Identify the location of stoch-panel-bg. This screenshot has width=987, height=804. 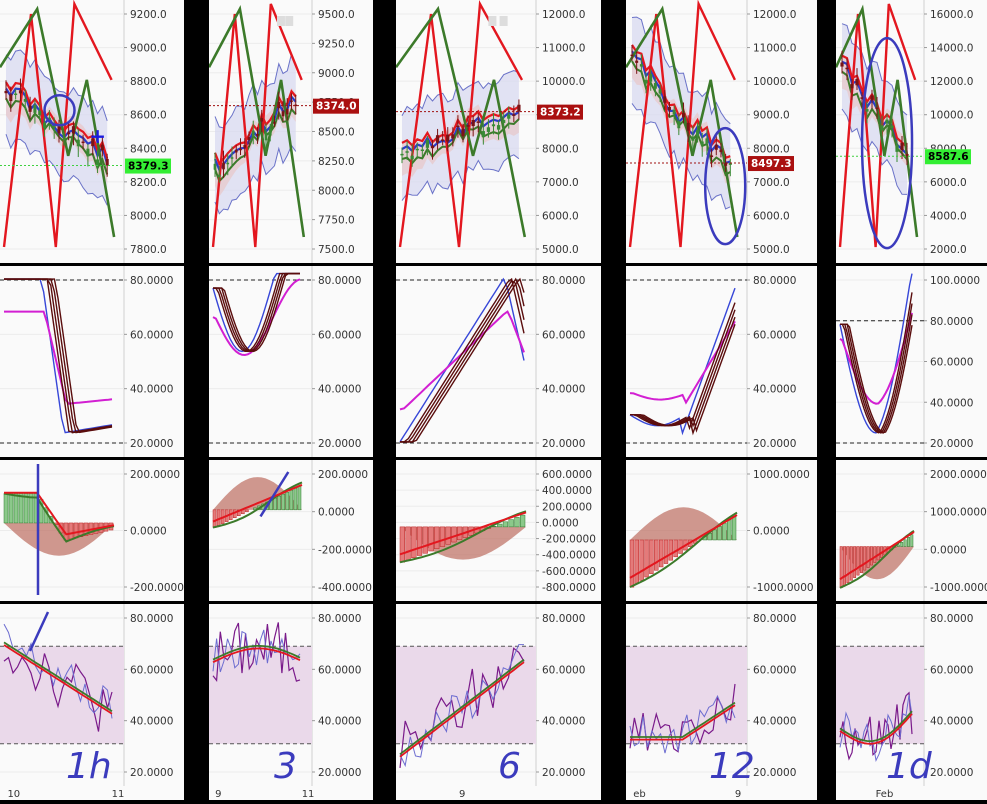
(498, 361).